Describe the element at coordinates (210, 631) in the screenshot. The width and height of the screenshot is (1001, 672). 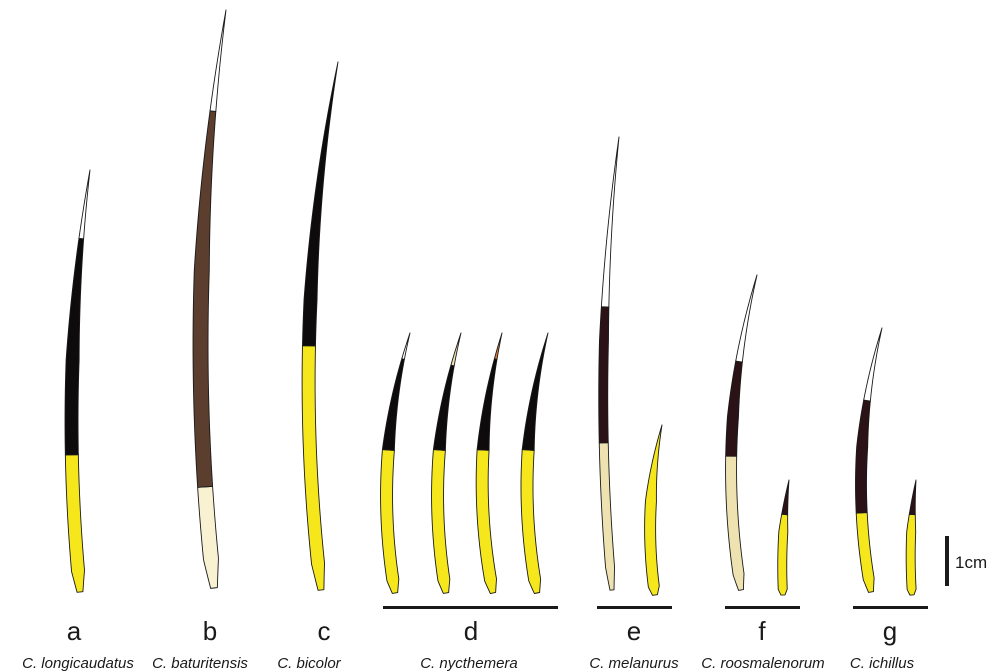
I see `label-b: b` at that location.